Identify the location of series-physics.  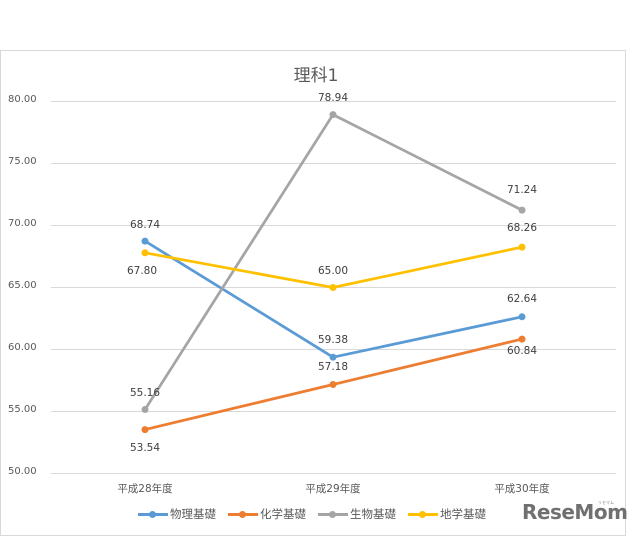
(333, 299).